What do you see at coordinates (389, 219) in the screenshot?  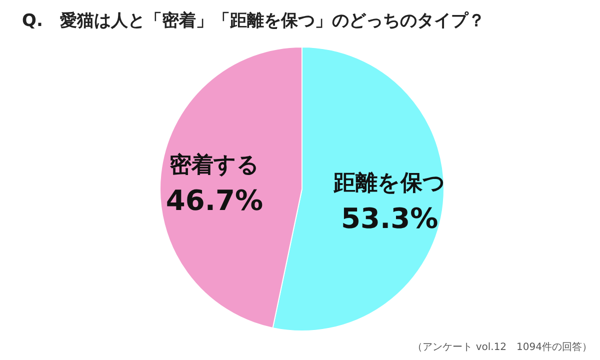 I see `data-label: 53.3%` at bounding box center [389, 219].